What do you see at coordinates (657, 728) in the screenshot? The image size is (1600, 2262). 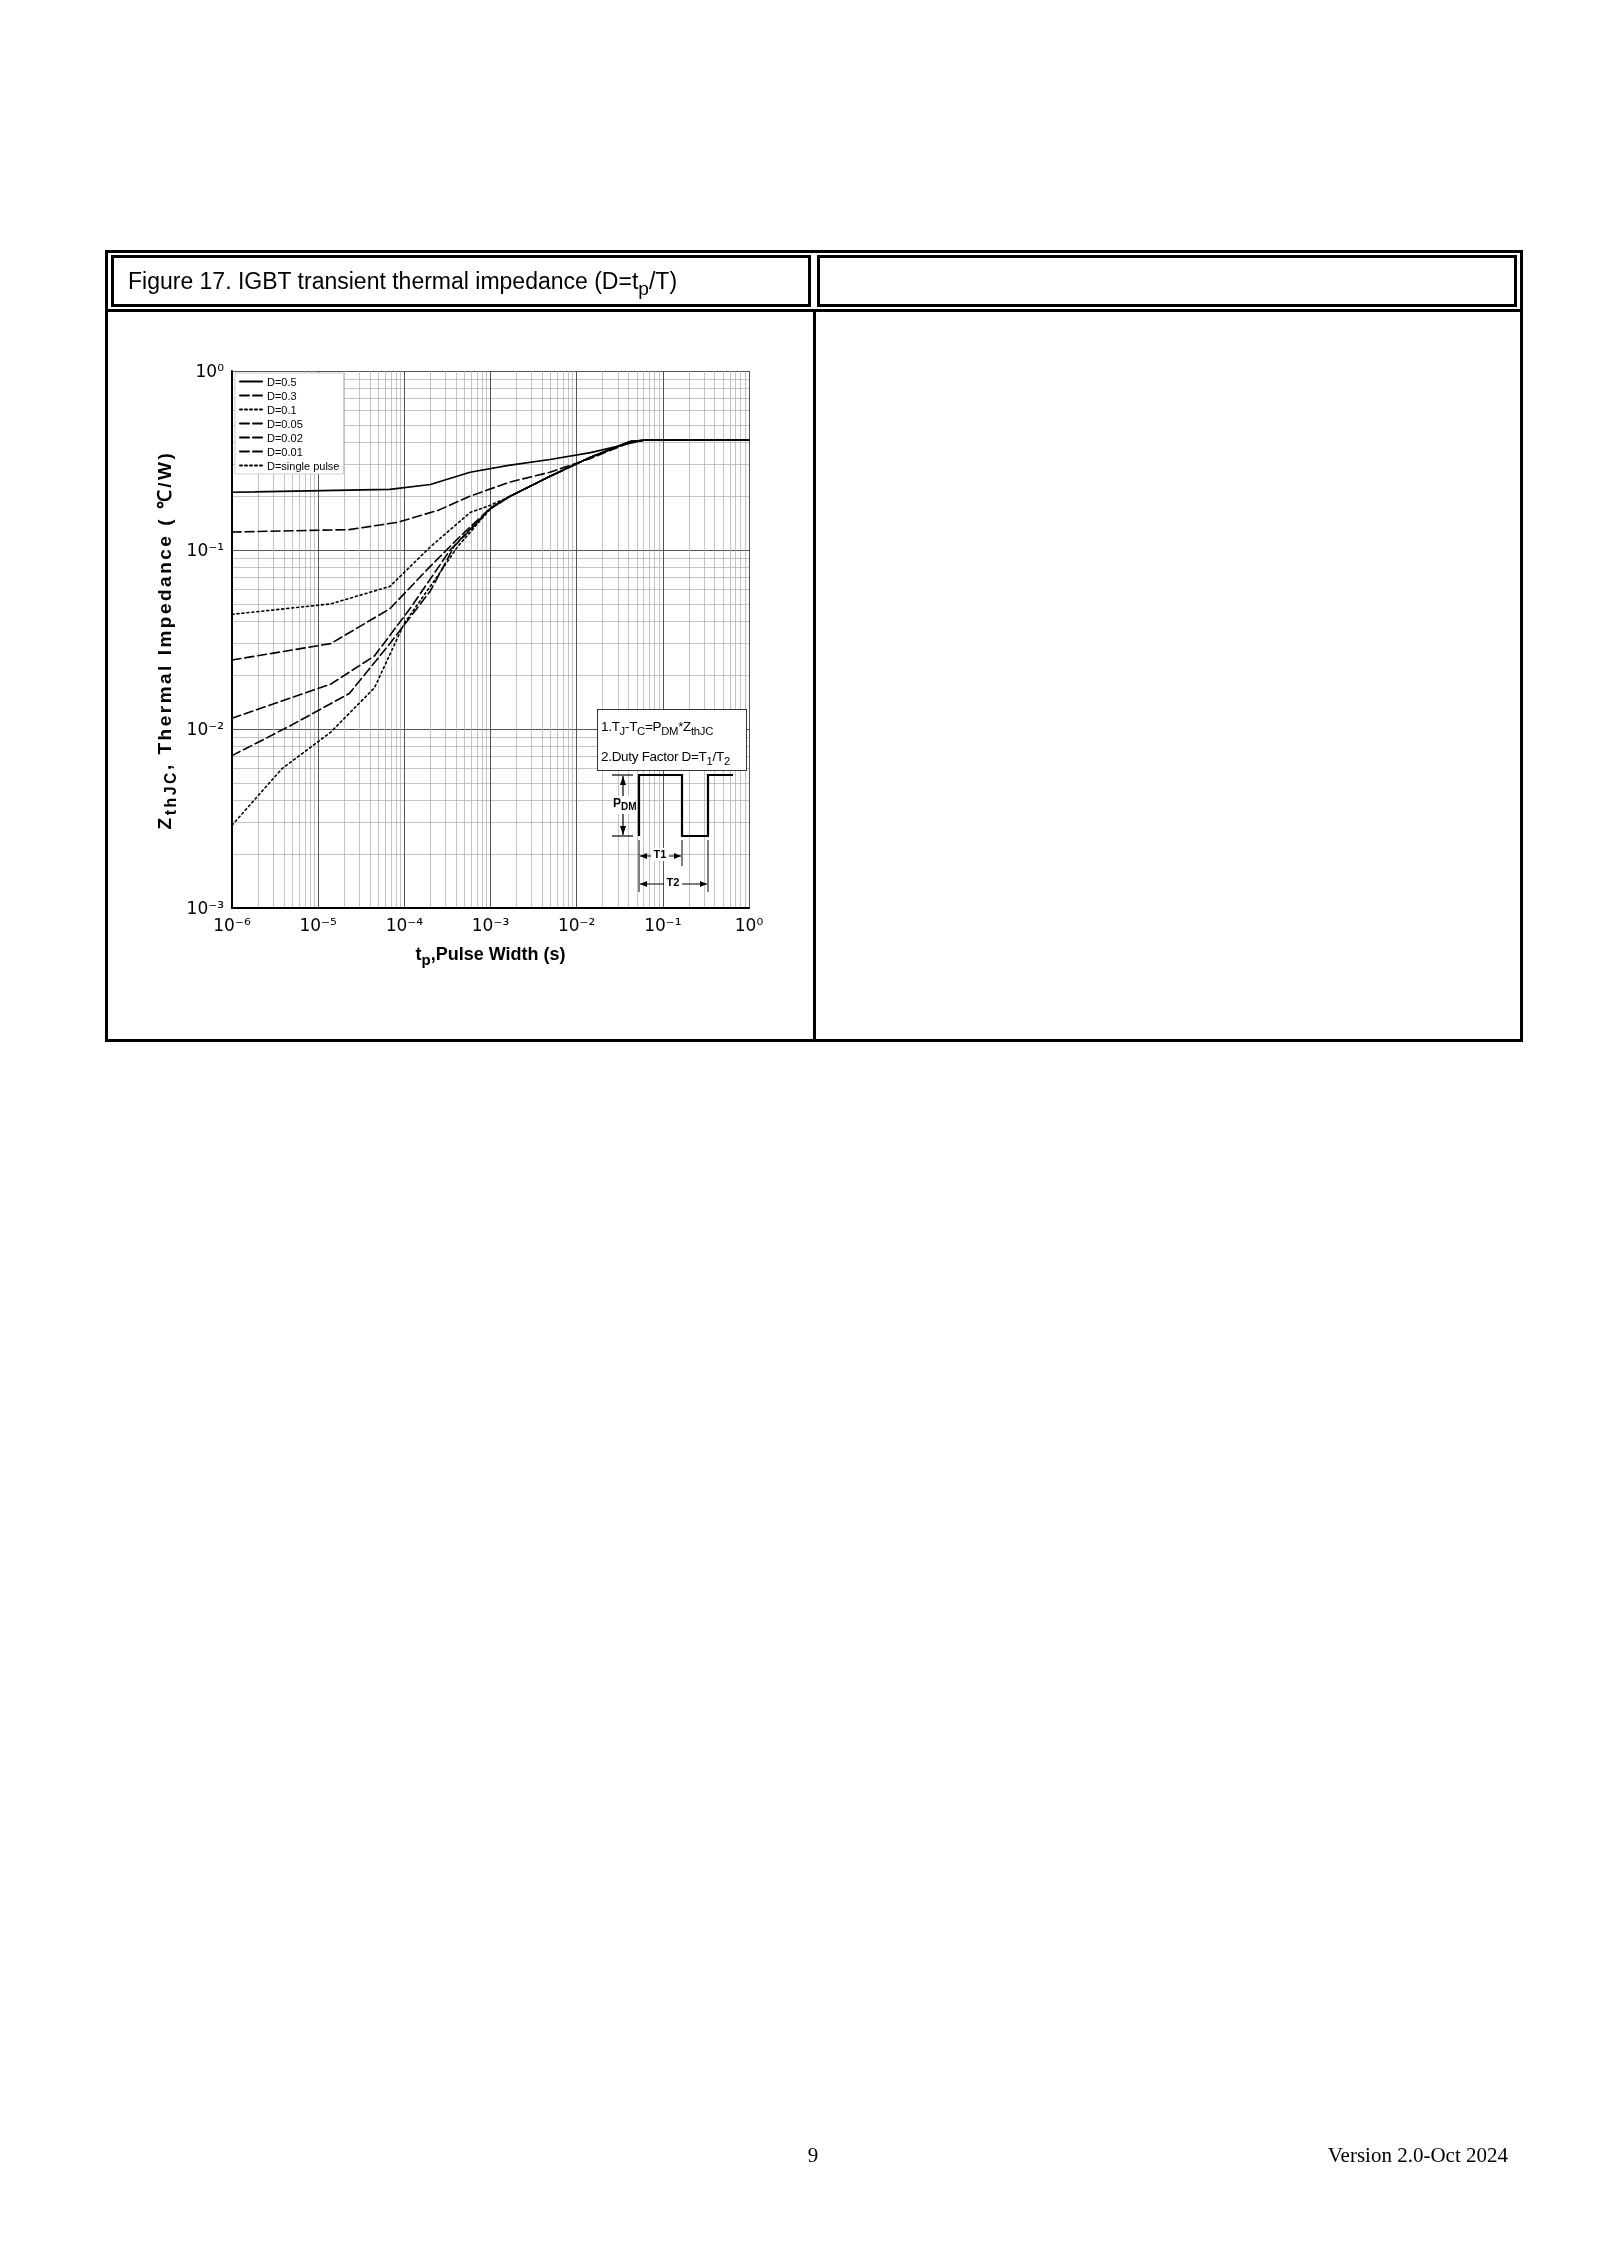 I see `annotation: 1.T$_{J}$-T$_{C}$=P$_{DM}$*Z$_{thJC}$` at bounding box center [657, 728].